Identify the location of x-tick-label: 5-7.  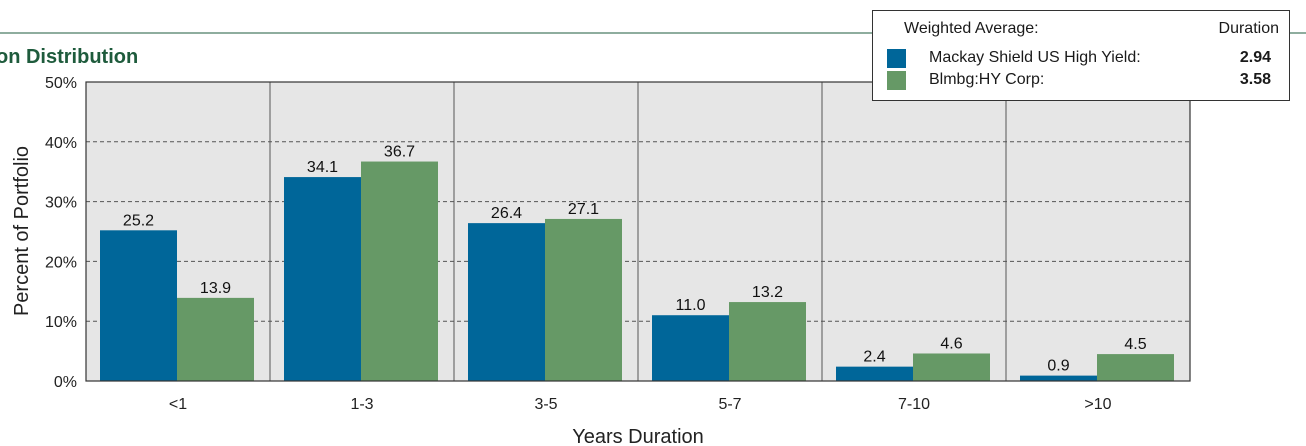
(729, 404).